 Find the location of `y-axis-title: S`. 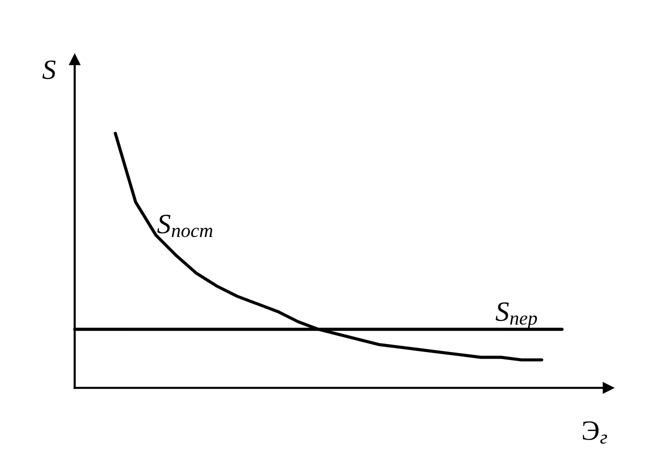

y-axis-title: S is located at coordinates (49, 70).